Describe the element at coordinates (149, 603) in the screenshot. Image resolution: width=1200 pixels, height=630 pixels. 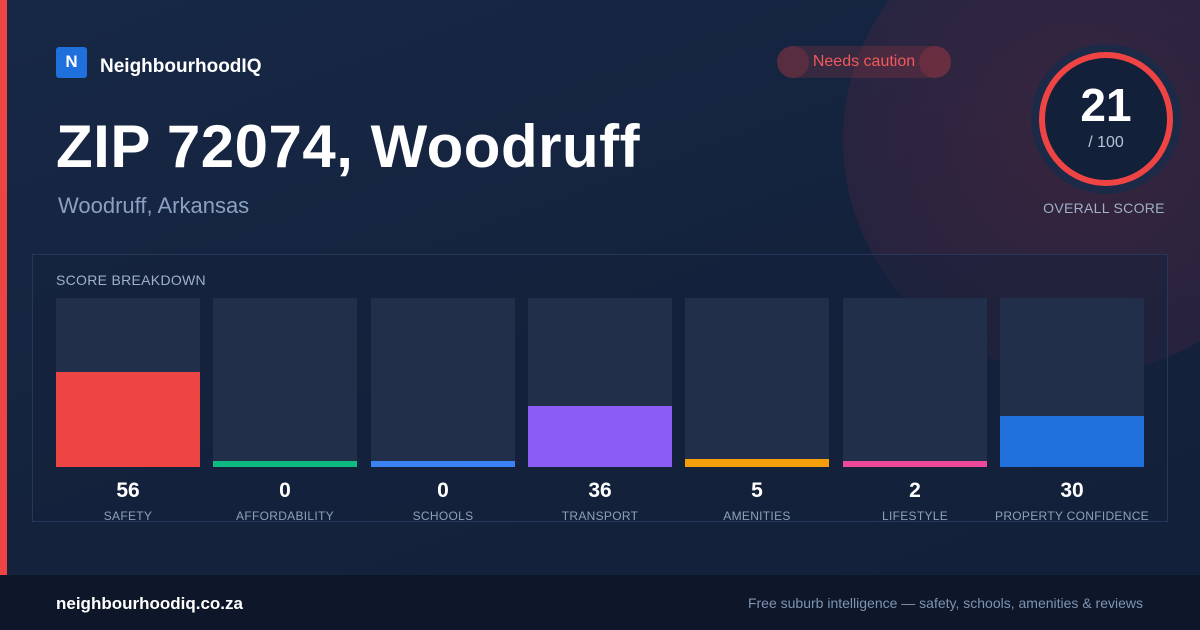
I see `footer-domain-link: neighbourhoodiq.co.za` at that location.